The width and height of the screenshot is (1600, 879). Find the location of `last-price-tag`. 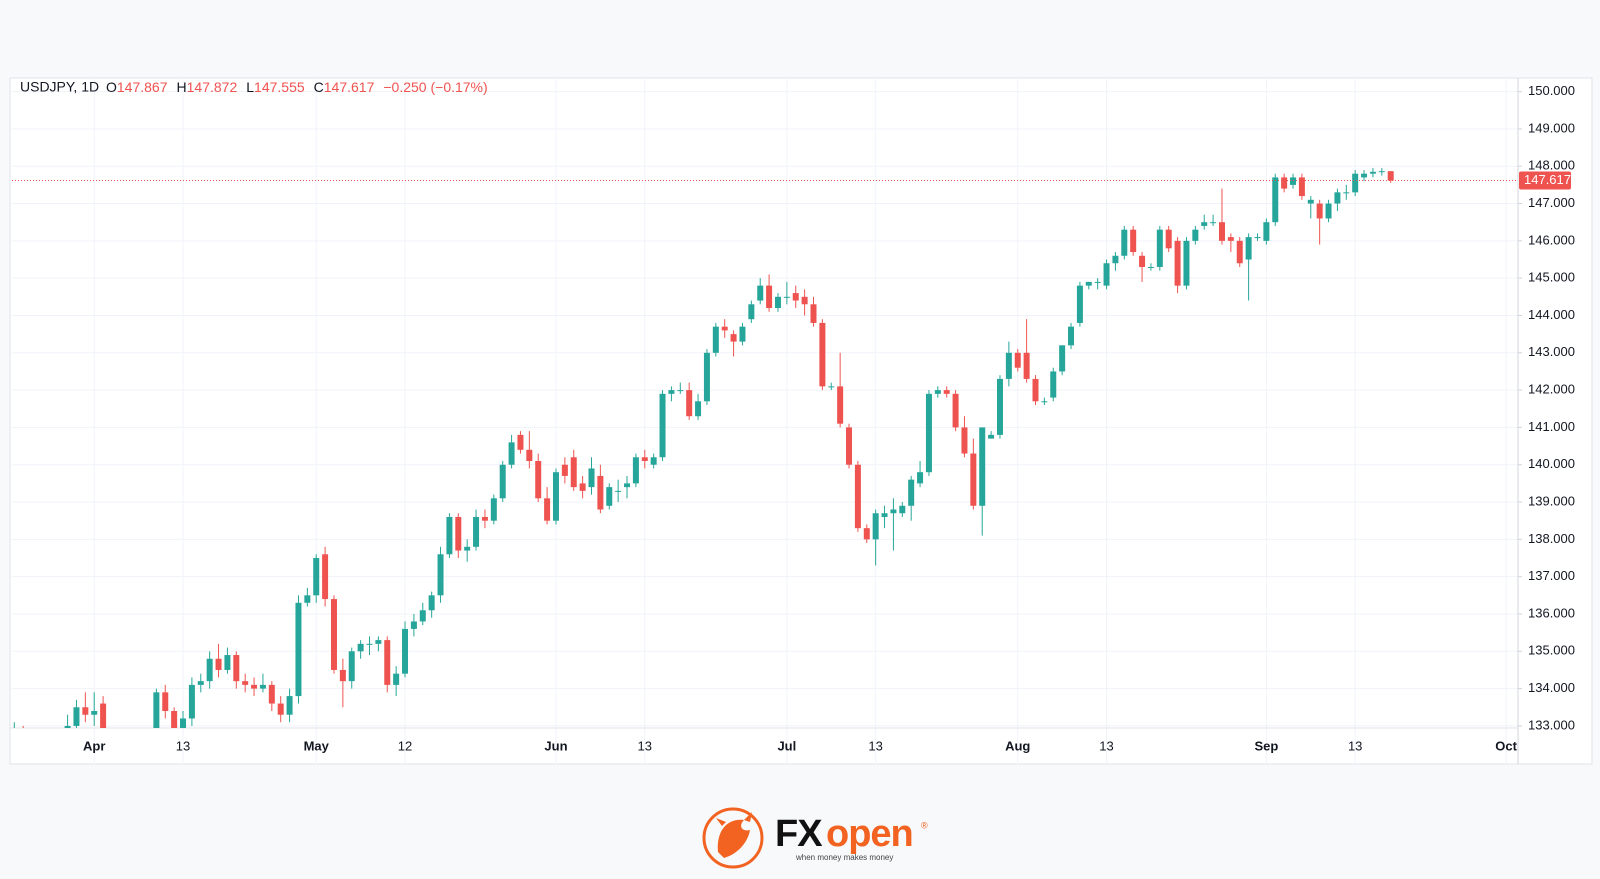

last-price-tag is located at coordinates (1545, 180).